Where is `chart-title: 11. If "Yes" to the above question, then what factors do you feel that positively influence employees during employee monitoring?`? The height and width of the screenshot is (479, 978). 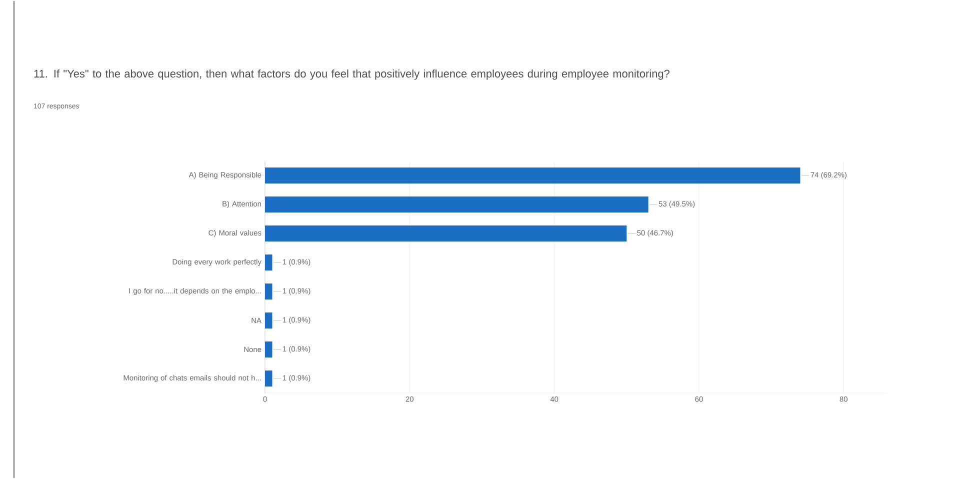 chart-title: 11. If "Yes" to the above question, then what factors do you feel that positively influence employees during employee monitoring? is located at coordinates (352, 75).